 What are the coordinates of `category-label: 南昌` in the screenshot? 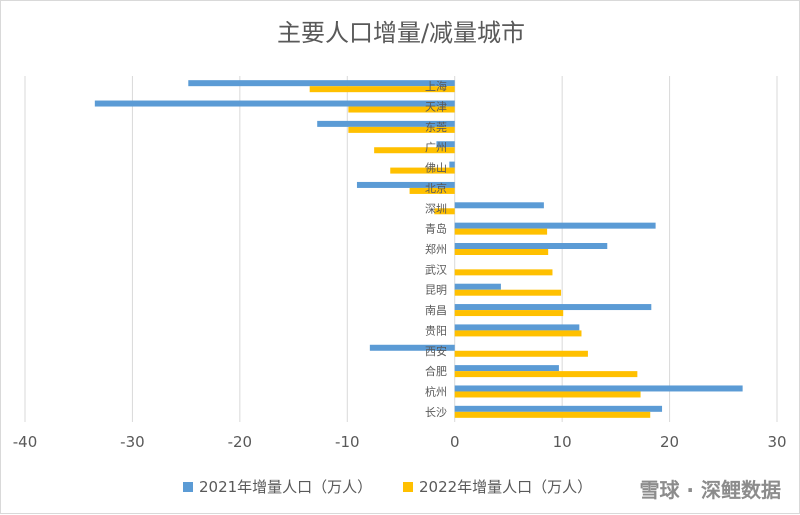 It's located at (436, 310).